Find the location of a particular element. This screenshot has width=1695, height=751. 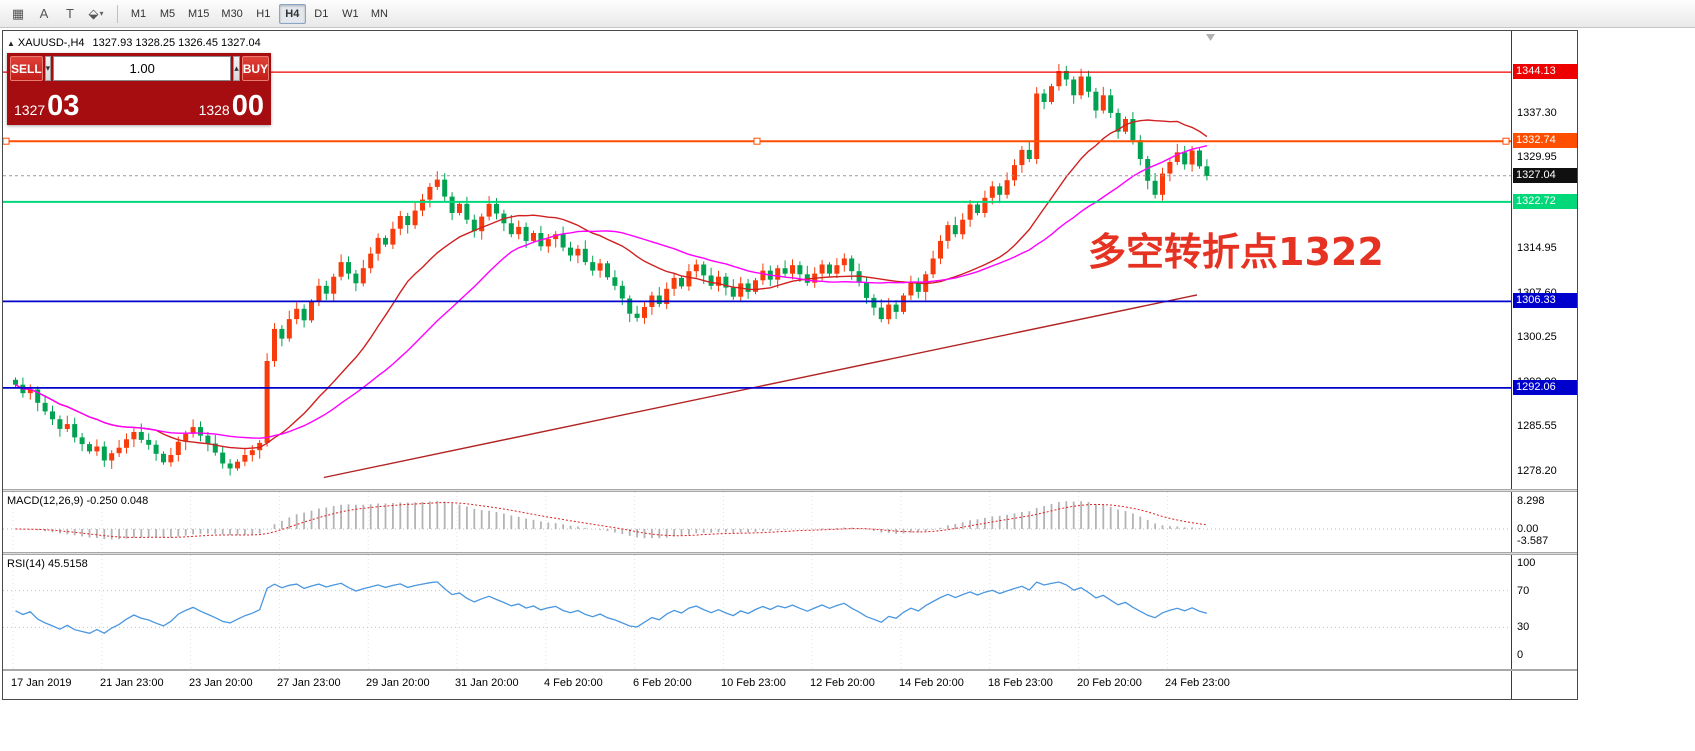

rsi-panel: RSI(14) 45.5158 is located at coordinates (757, 612).